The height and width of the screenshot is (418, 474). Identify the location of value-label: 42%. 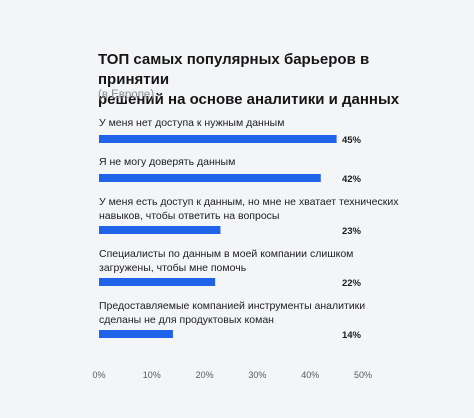
(352, 179).